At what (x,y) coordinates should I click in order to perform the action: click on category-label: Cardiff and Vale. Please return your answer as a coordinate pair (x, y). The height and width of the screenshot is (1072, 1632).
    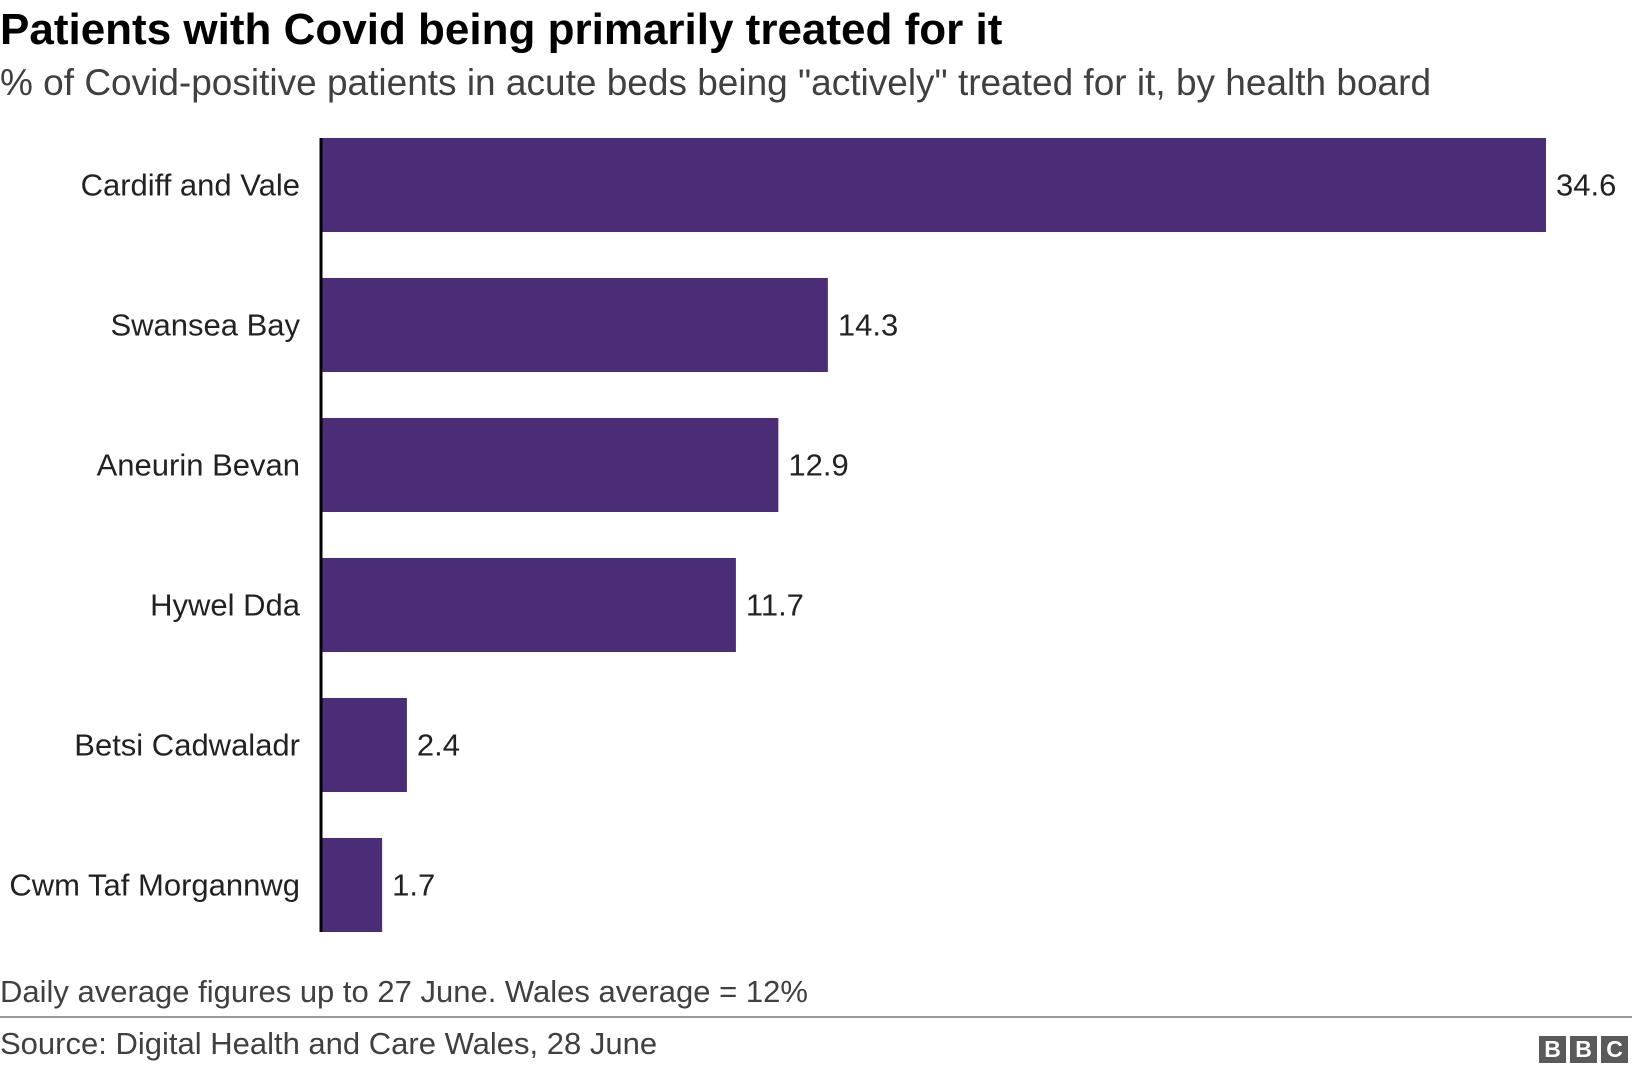
    Looking at the image, I should click on (190, 185).